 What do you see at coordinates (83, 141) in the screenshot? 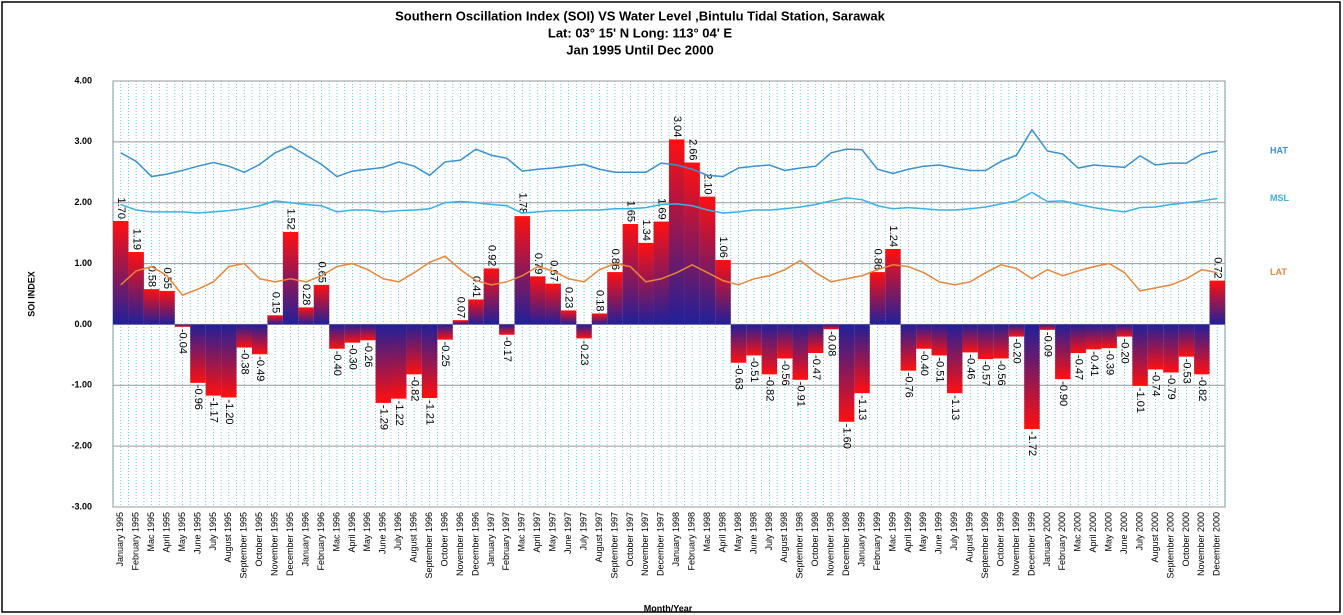
I see `y-tick-label: 3.00` at bounding box center [83, 141].